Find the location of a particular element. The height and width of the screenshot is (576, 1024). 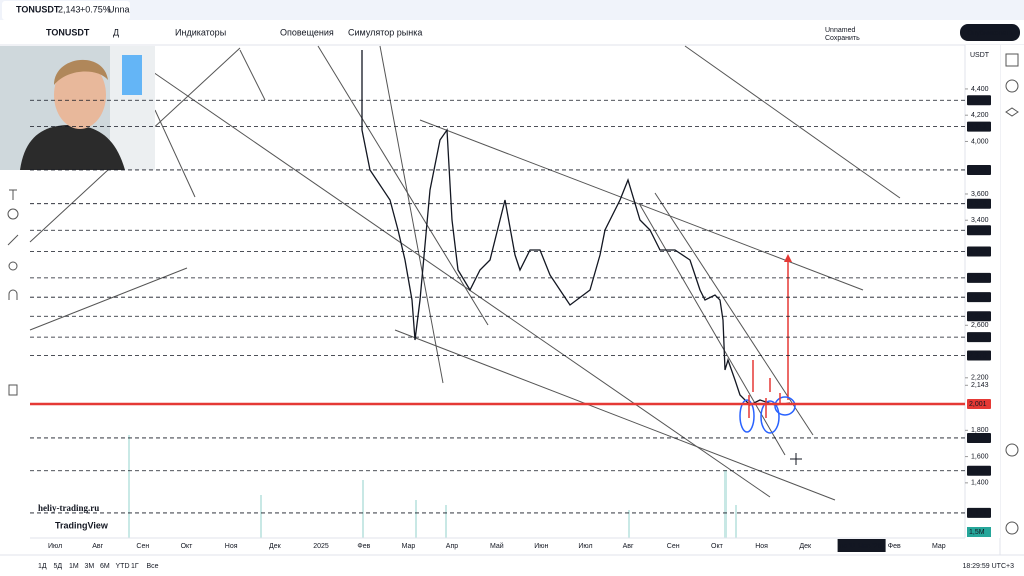

toolbar is located at coordinates (512, 32).